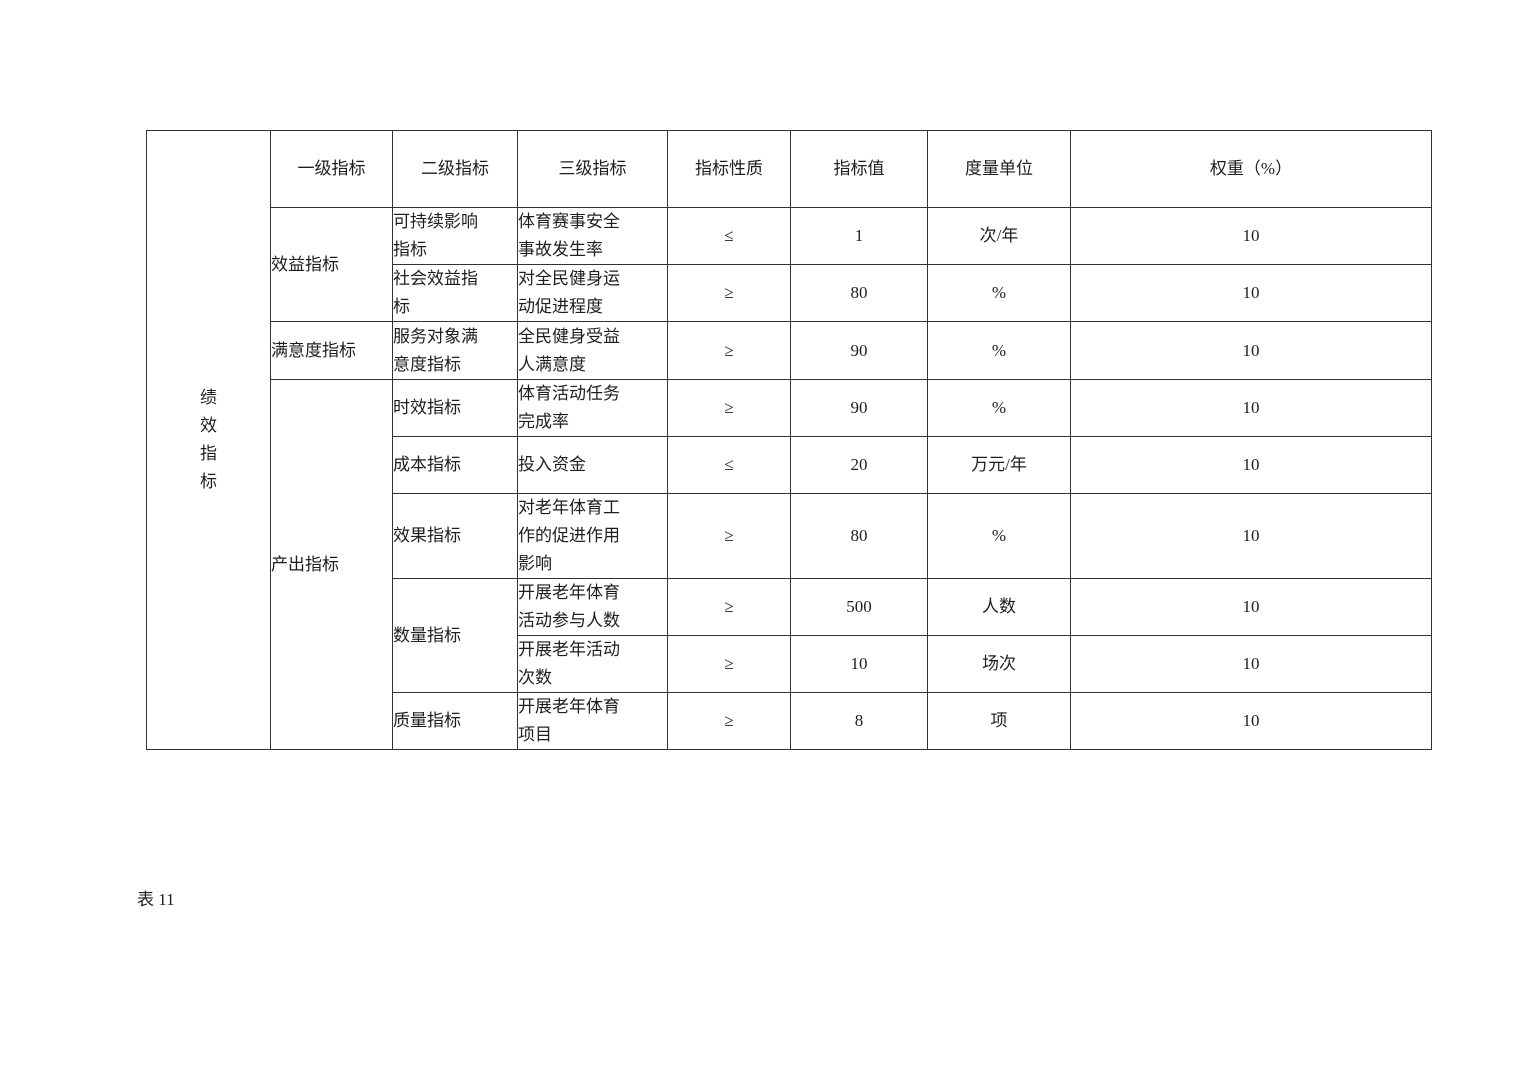 This screenshot has height=1074, width=1520. What do you see at coordinates (999, 721) in the screenshot?
I see `unit-cell: 项` at bounding box center [999, 721].